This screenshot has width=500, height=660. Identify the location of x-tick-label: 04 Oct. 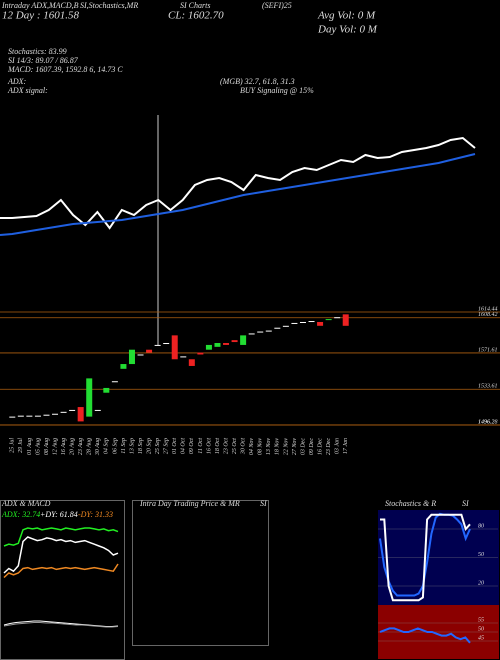
(183, 446).